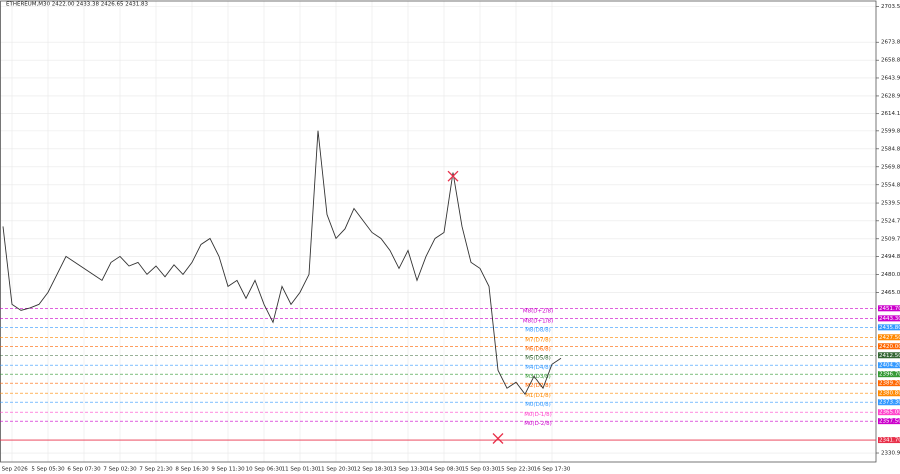  I want to click on x-tick-label: 16 Sep 17:30, so click(552, 470).